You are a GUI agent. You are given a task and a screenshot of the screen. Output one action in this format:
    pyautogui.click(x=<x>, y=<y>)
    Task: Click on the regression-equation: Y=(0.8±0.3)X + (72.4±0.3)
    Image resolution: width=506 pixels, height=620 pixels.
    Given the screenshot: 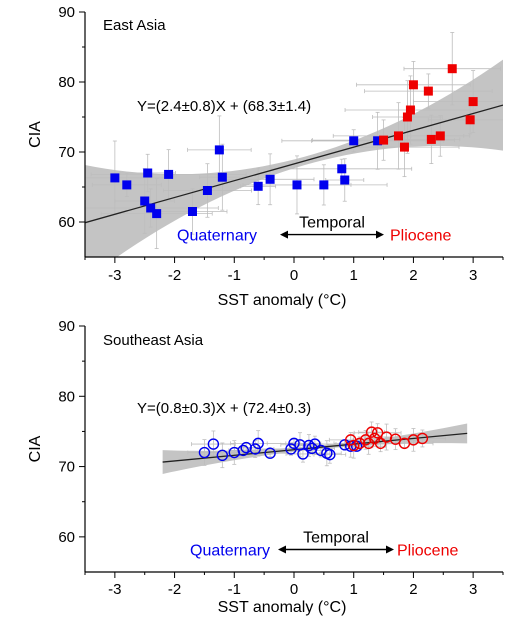 What is the action you would take?
    pyautogui.click(x=224, y=408)
    